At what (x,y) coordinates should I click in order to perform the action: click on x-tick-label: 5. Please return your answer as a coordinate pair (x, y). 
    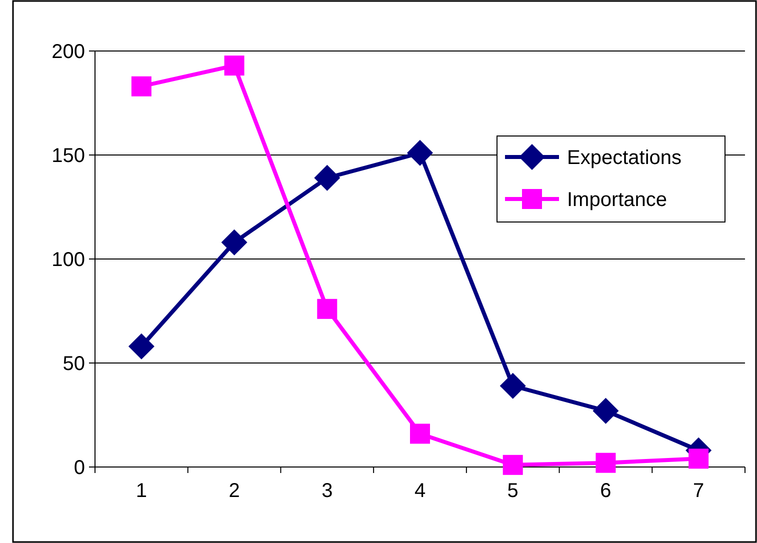
    Looking at the image, I should click on (512, 491).